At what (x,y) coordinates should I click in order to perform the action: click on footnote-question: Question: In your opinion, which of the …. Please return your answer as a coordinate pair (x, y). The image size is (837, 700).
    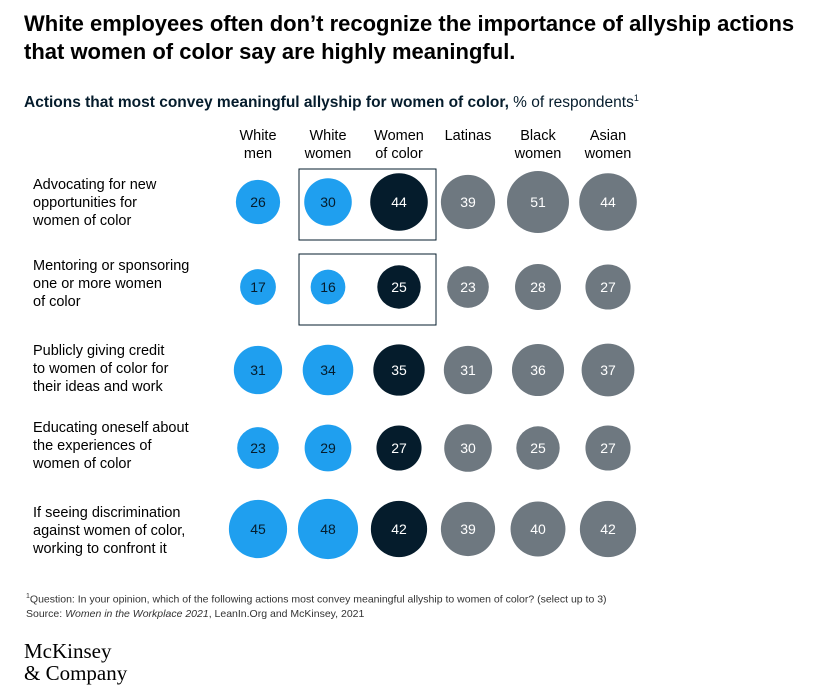
    Looking at the image, I should click on (318, 599).